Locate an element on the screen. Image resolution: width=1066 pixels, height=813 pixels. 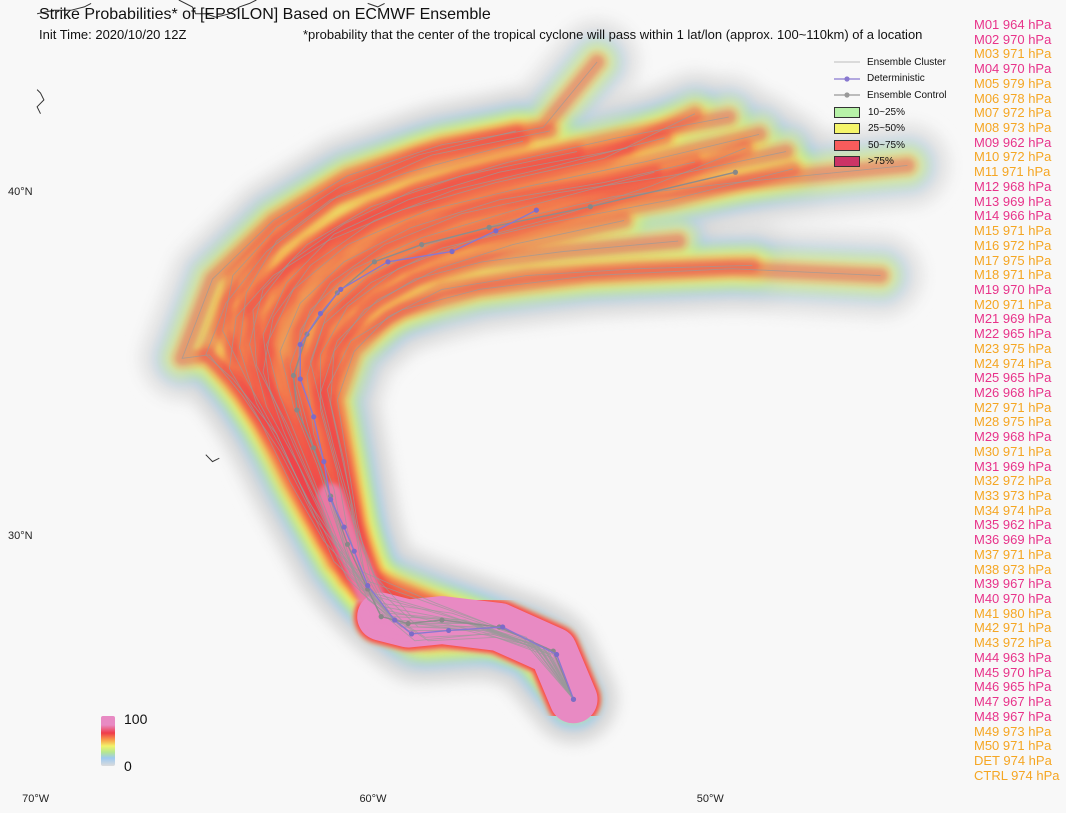
member-m32: M32 972 hPa is located at coordinates (1013, 481).